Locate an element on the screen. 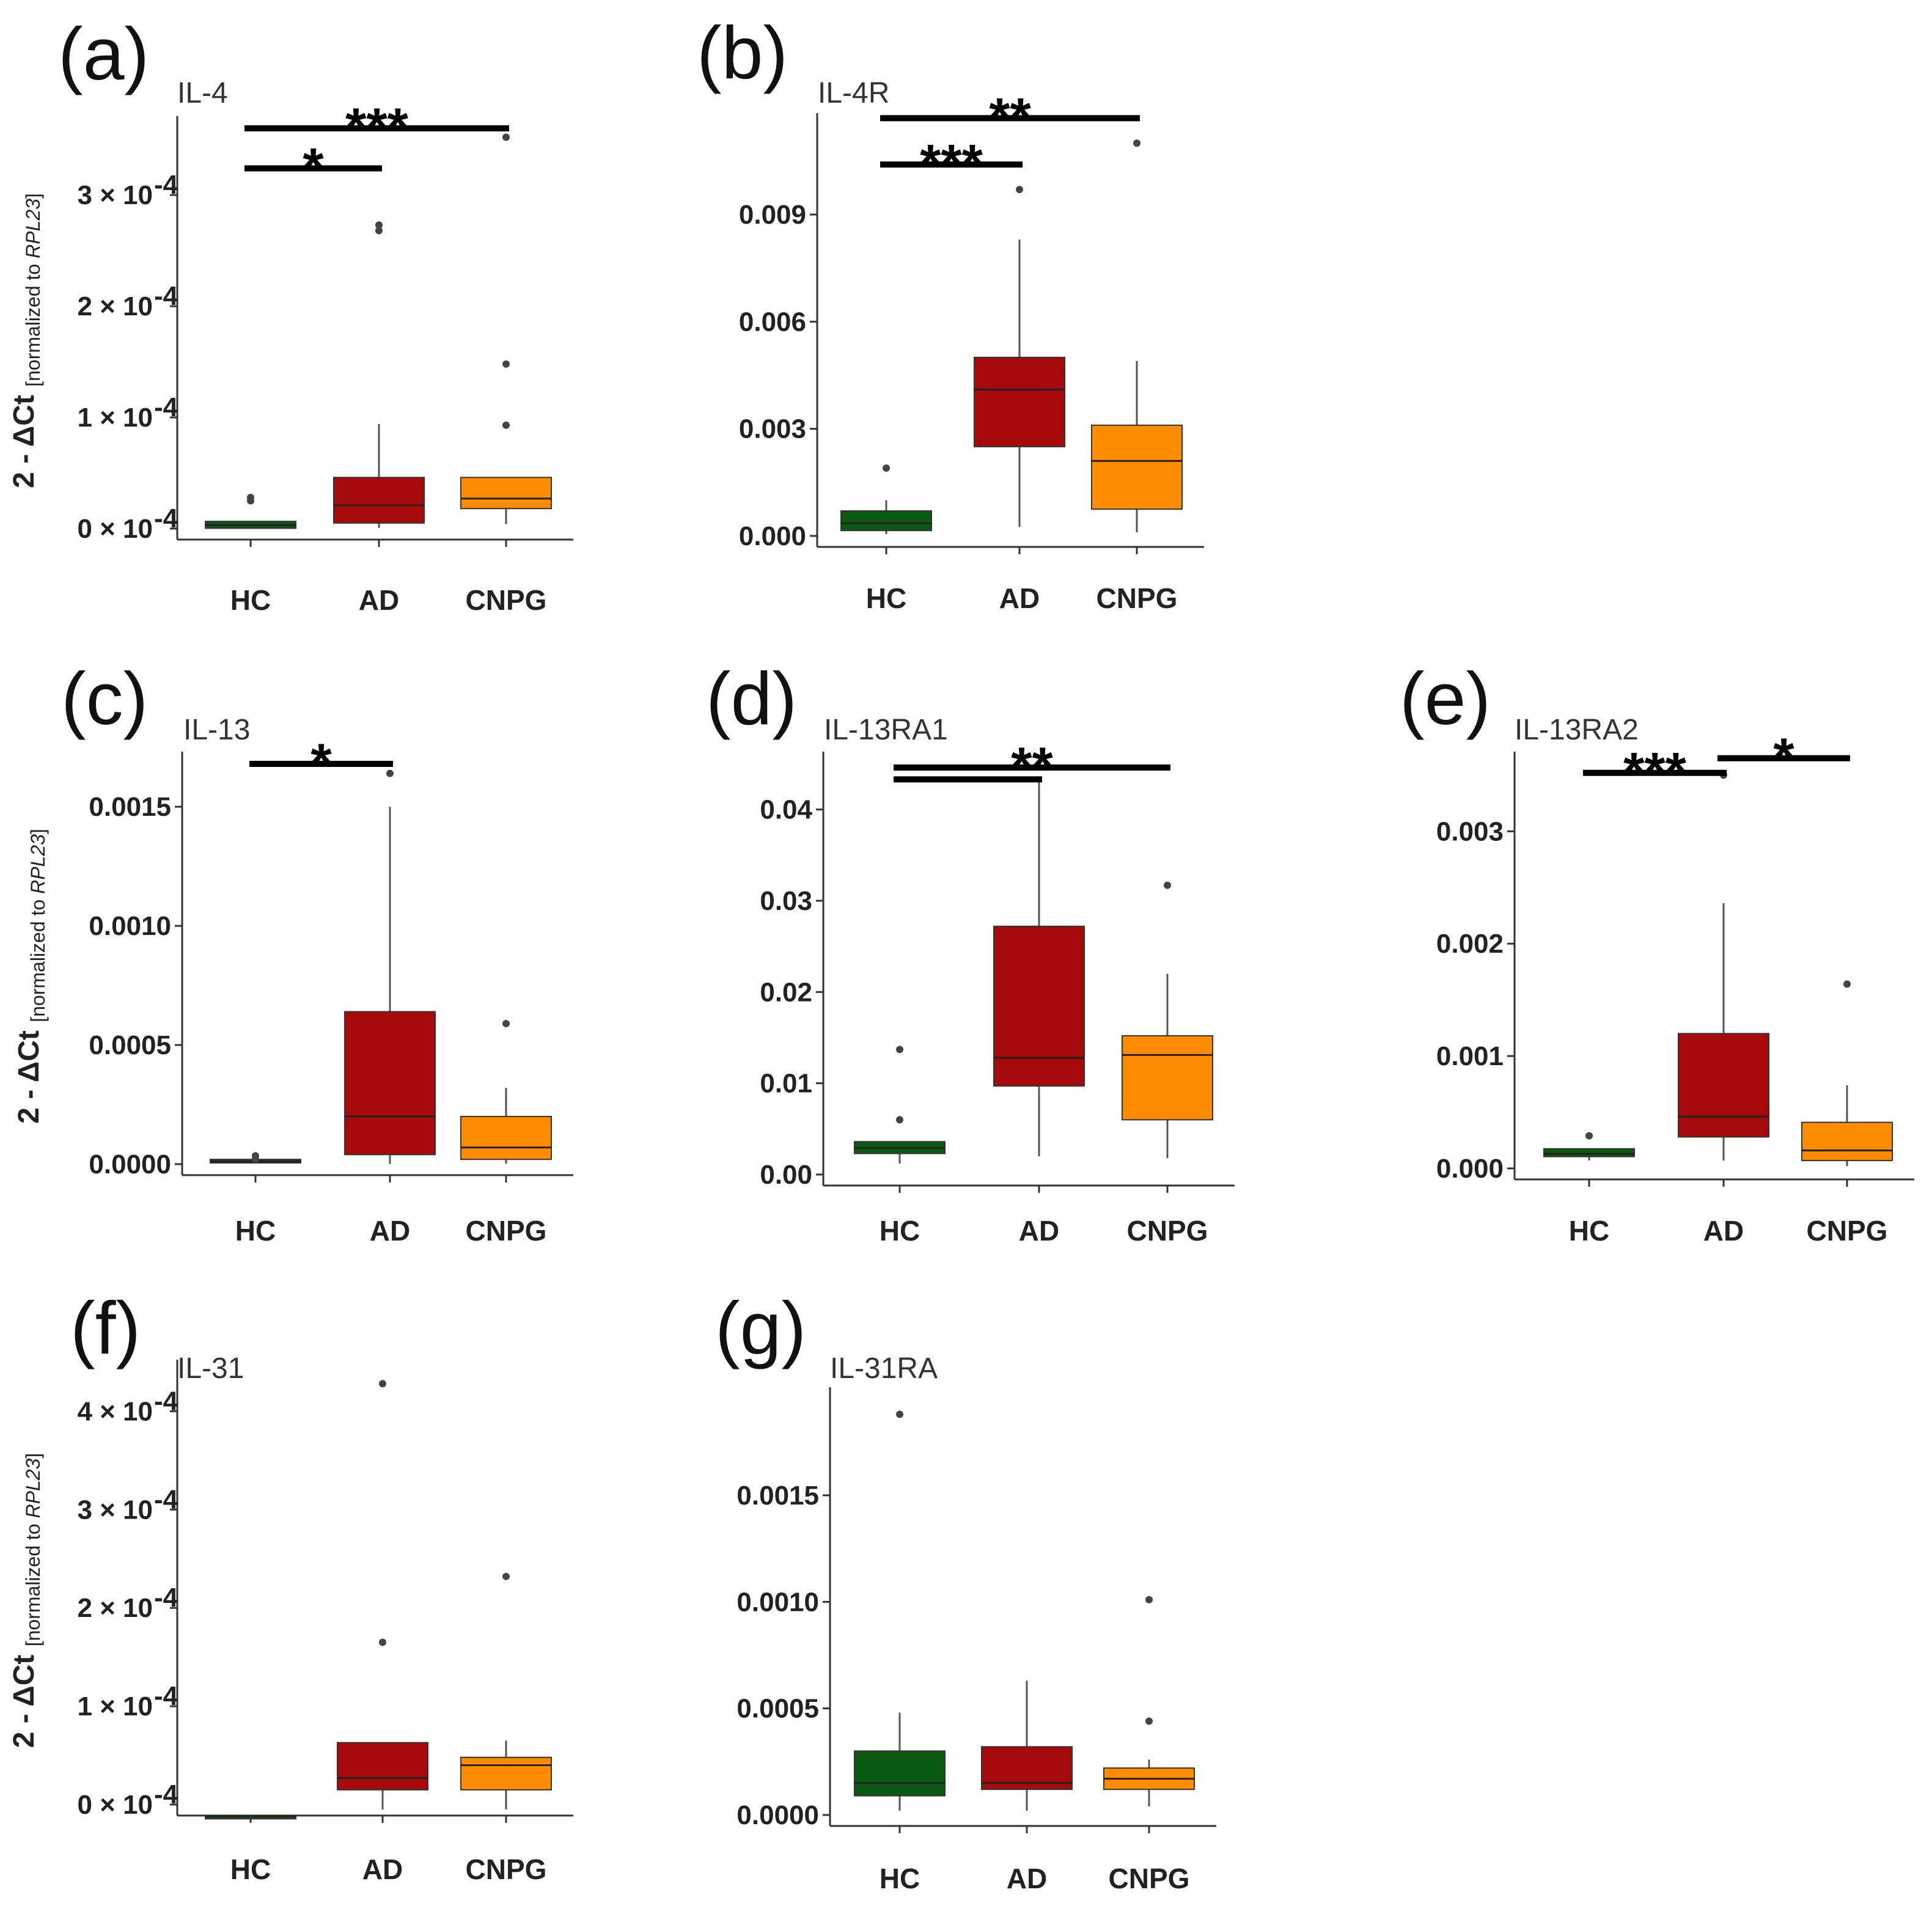 This screenshot has width=1932, height=1906. y-tick-label: 0.02 is located at coordinates (786, 992).